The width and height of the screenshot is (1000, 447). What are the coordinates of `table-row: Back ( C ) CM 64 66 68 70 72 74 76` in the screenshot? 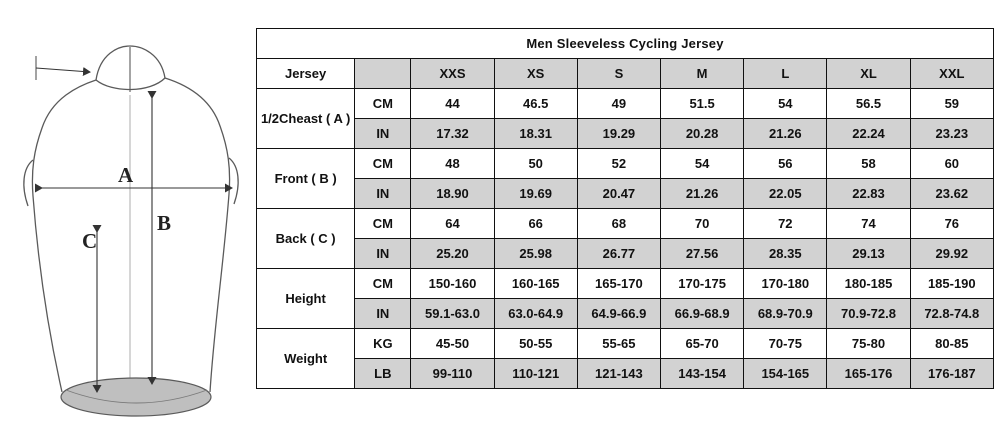 It's located at (625, 238).